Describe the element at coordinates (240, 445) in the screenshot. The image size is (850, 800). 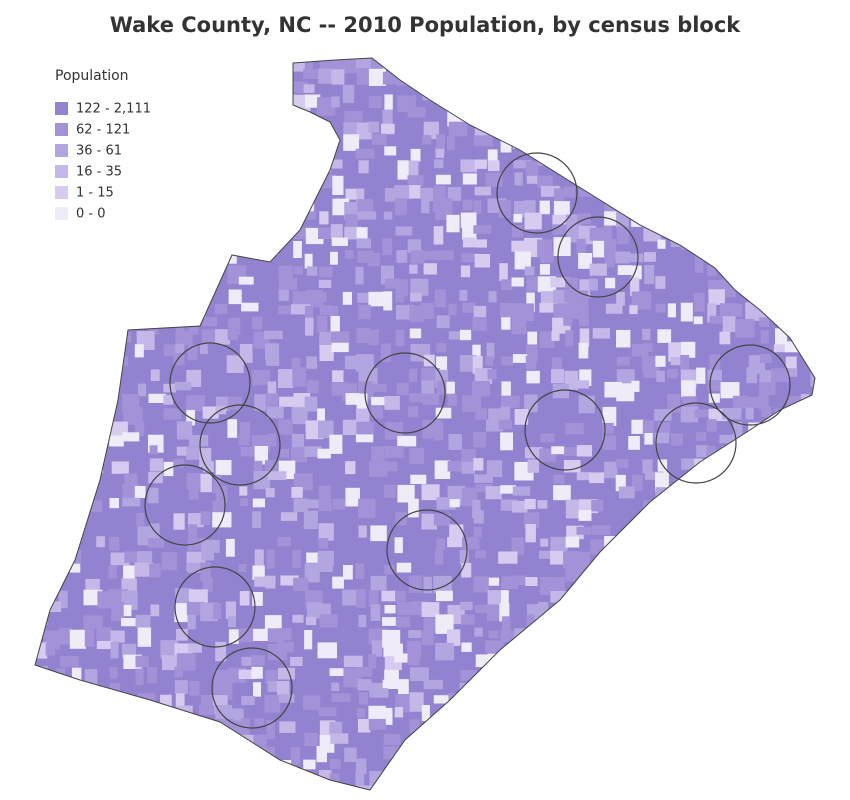
I see `circle` at that location.